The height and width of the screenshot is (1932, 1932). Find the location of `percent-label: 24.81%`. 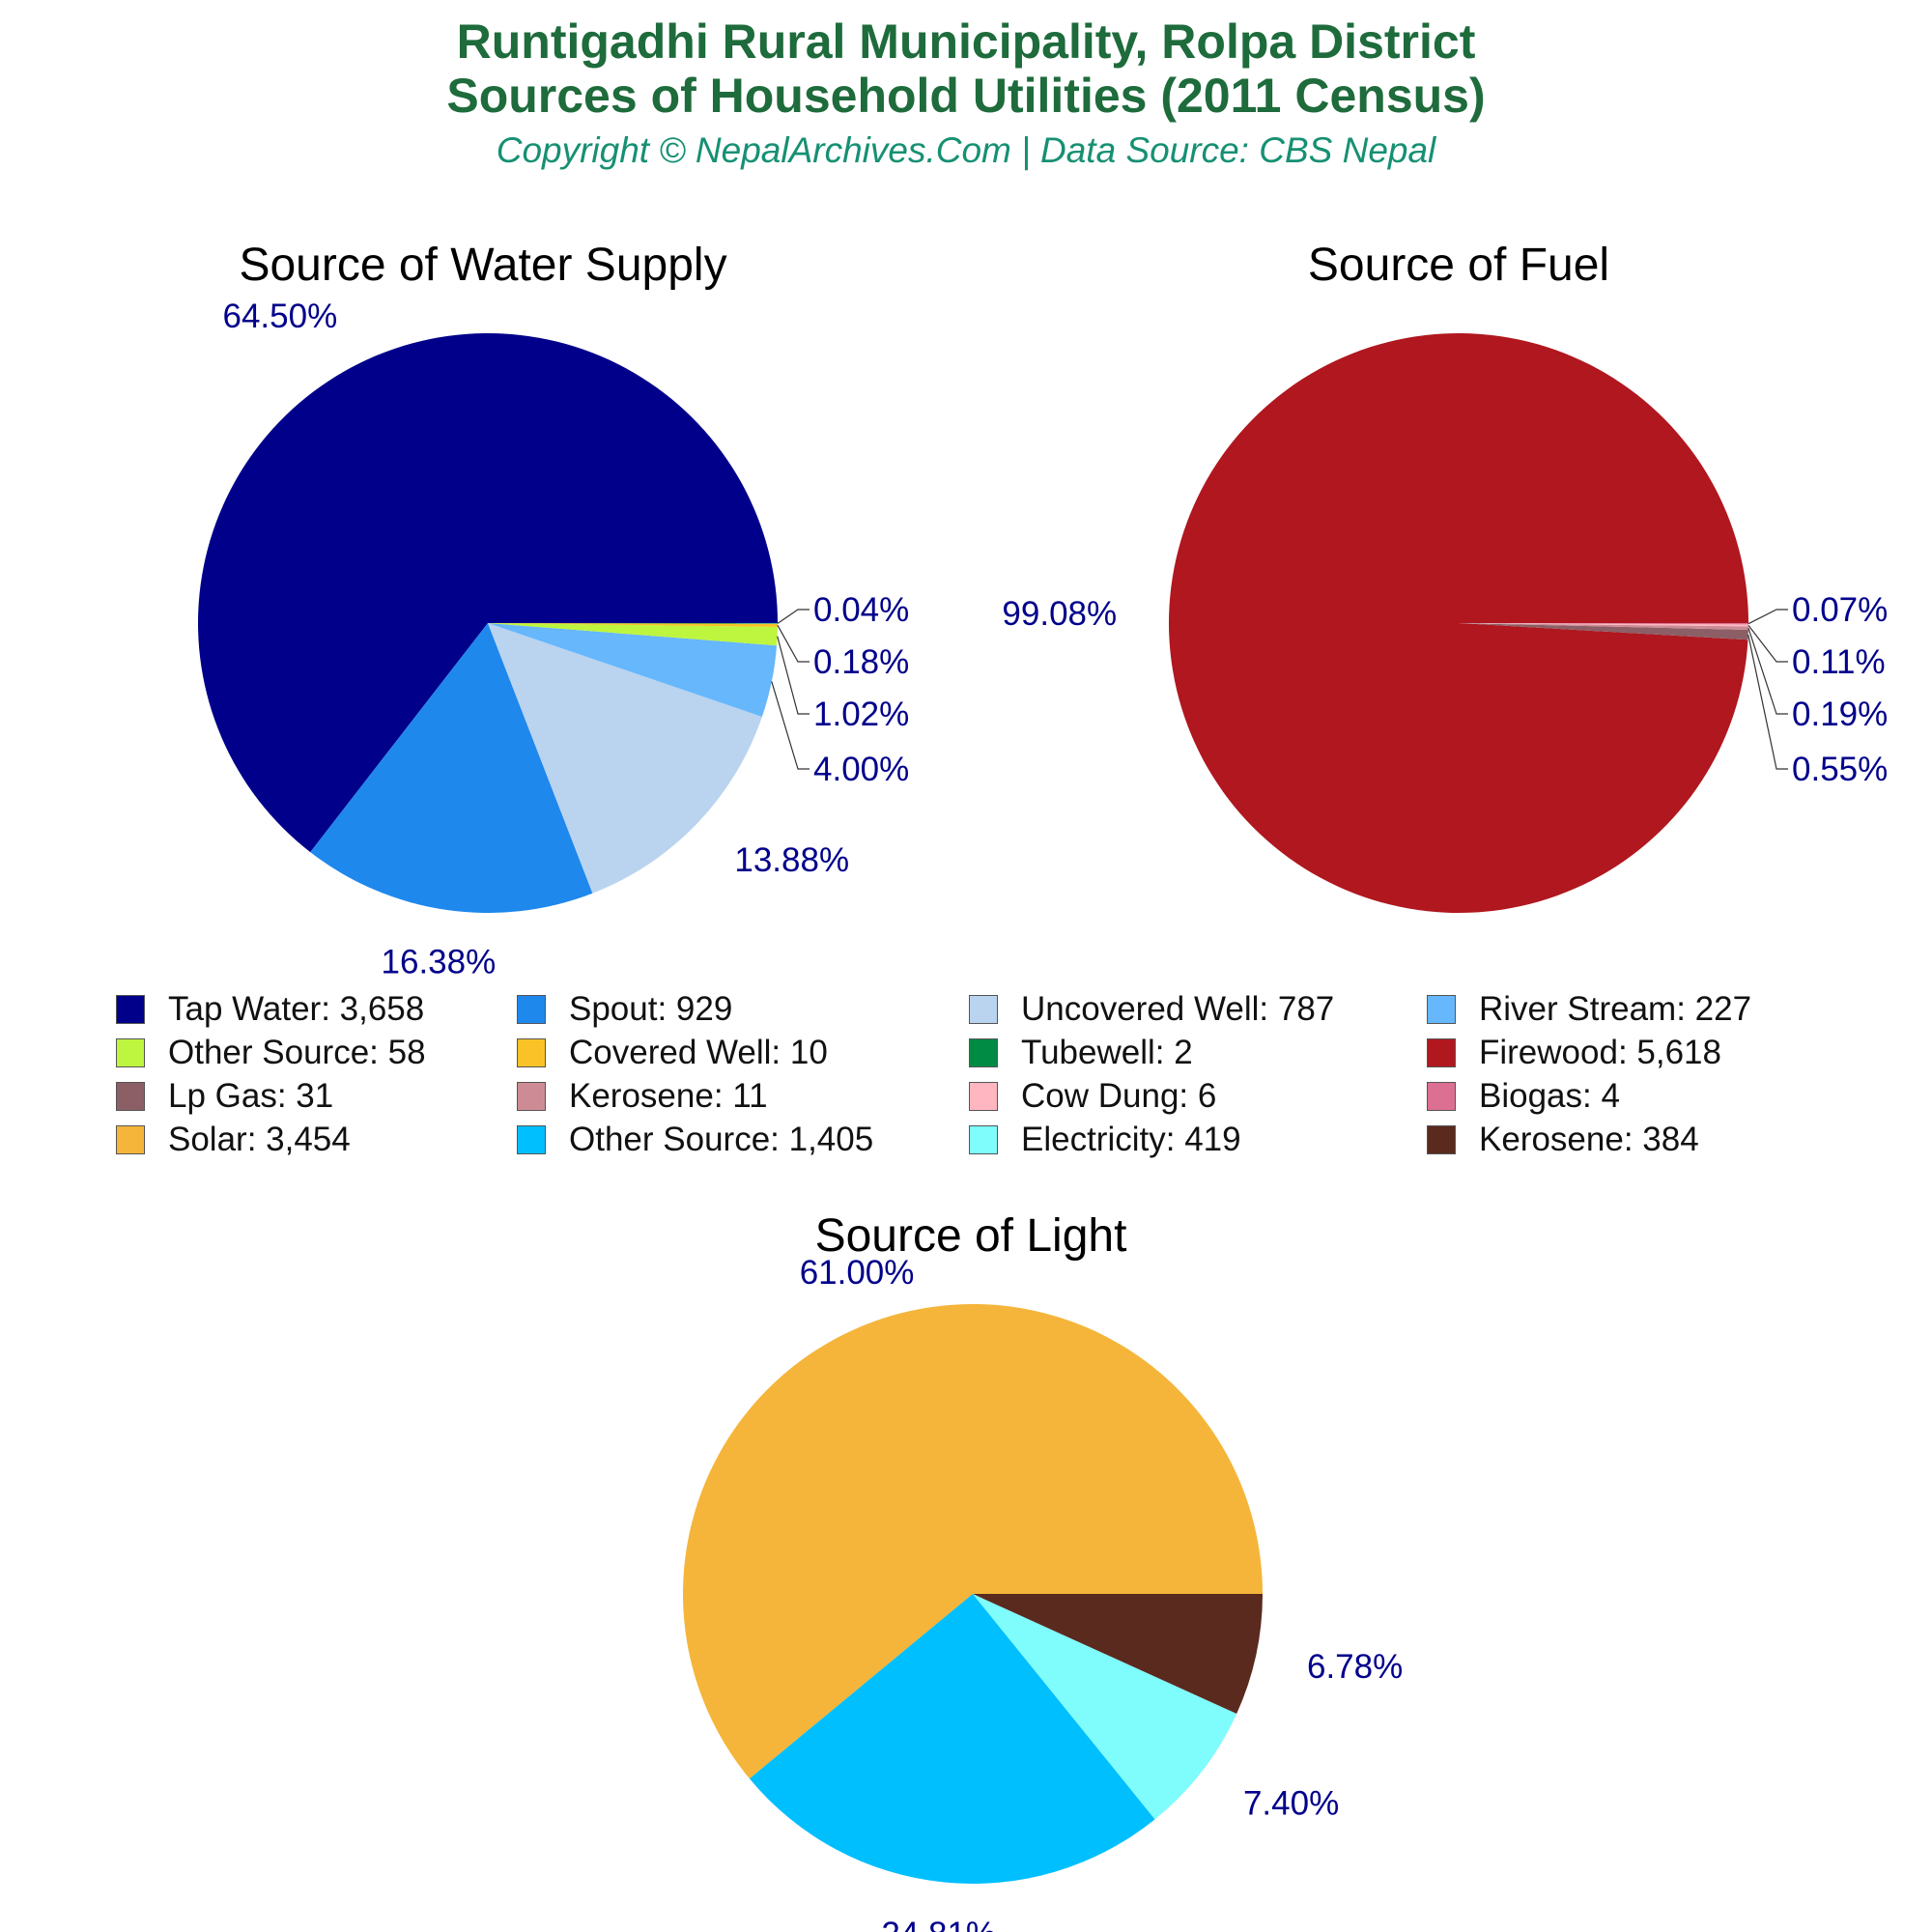

percent-label: 24.81% is located at coordinates (938, 1924).